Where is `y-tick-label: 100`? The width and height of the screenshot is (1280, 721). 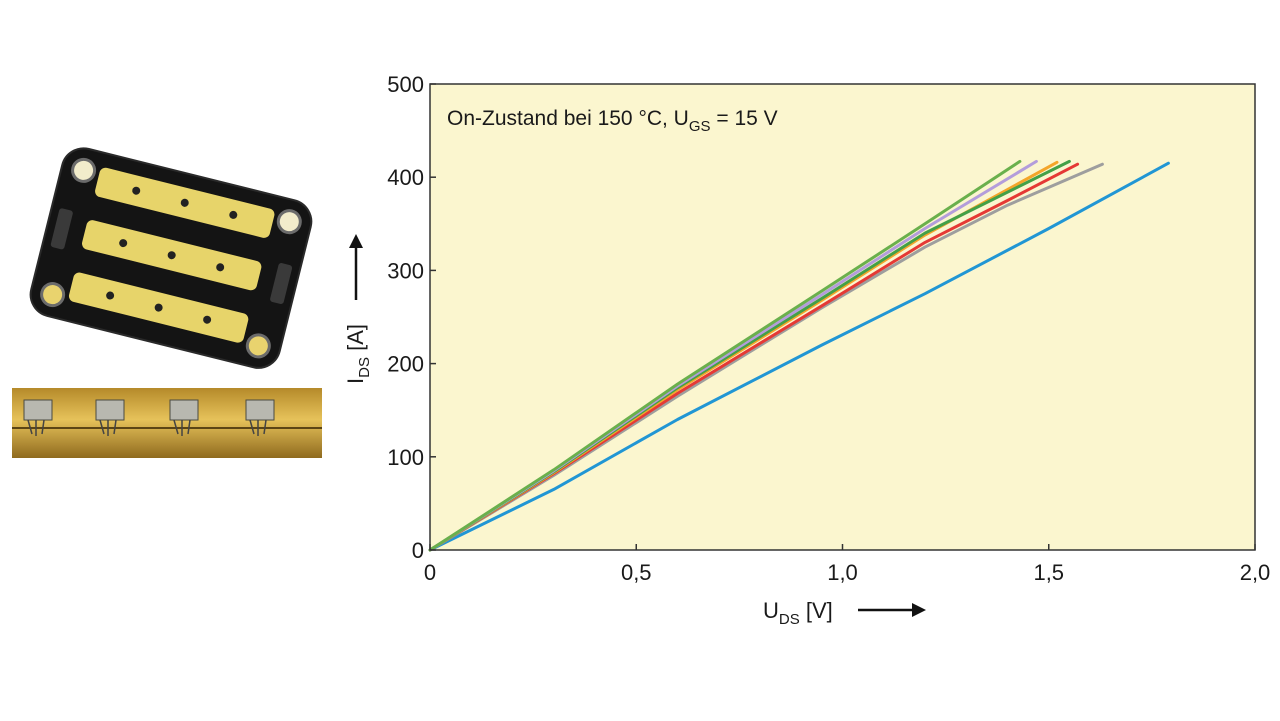 y-tick-label: 100 is located at coordinates (405, 457).